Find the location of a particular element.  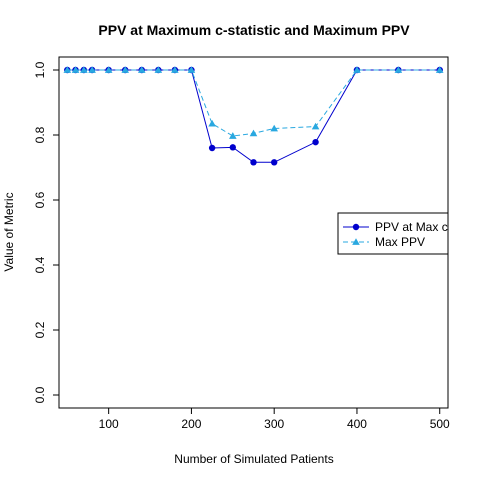

x-tick-label: 300 is located at coordinates (274, 424).